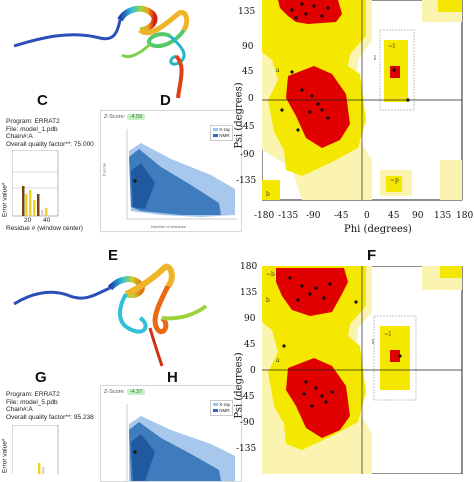 The image size is (474, 482). Describe the element at coordinates (168, 226) in the screenshot. I see `zscore-xlabel: Number of residues` at that location.